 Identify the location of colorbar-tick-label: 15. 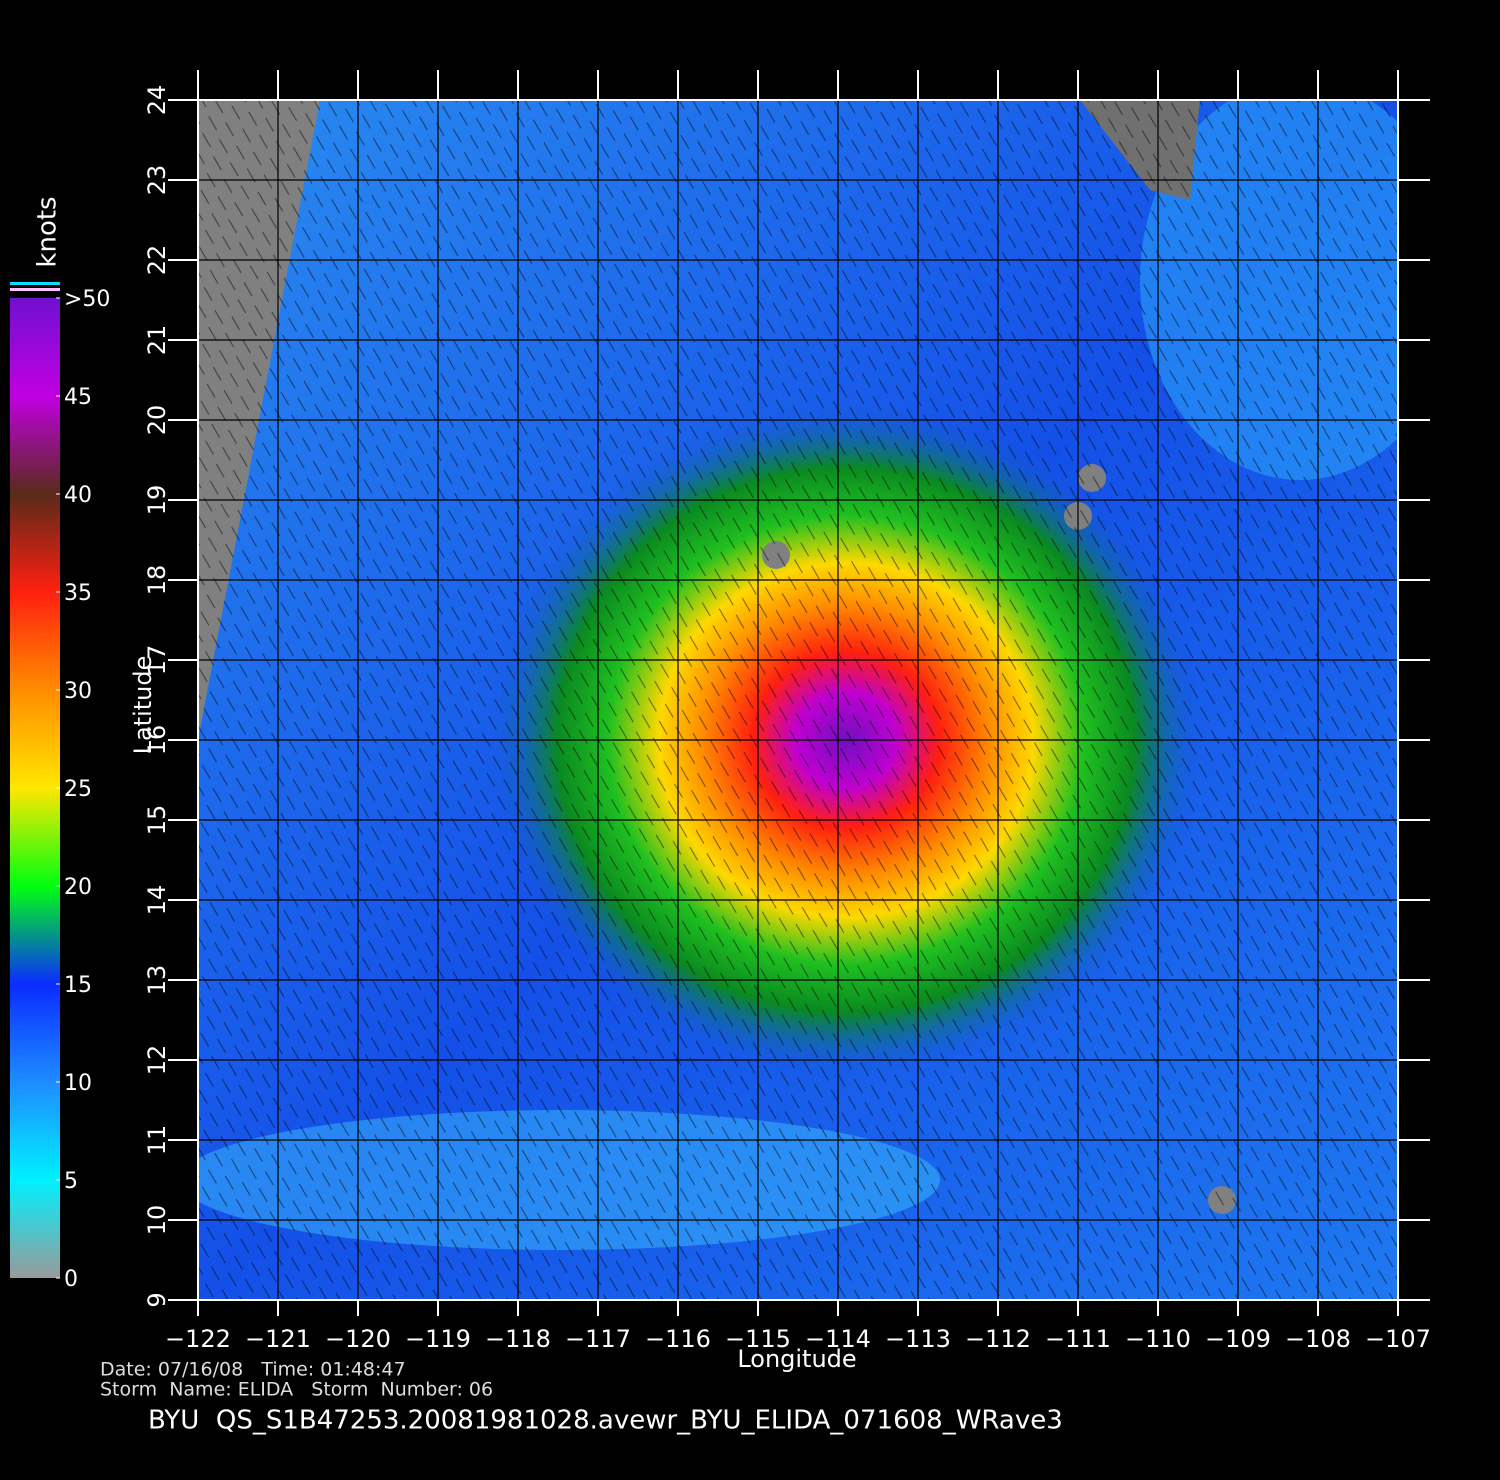
(78, 985).